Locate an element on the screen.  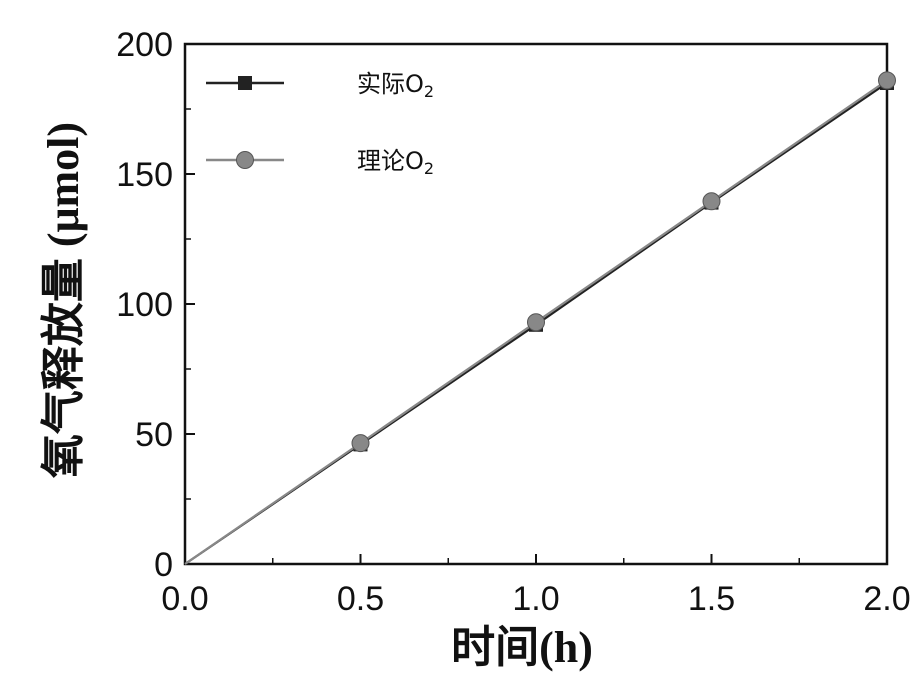
legend-marker-square is located at coordinates (245, 83).